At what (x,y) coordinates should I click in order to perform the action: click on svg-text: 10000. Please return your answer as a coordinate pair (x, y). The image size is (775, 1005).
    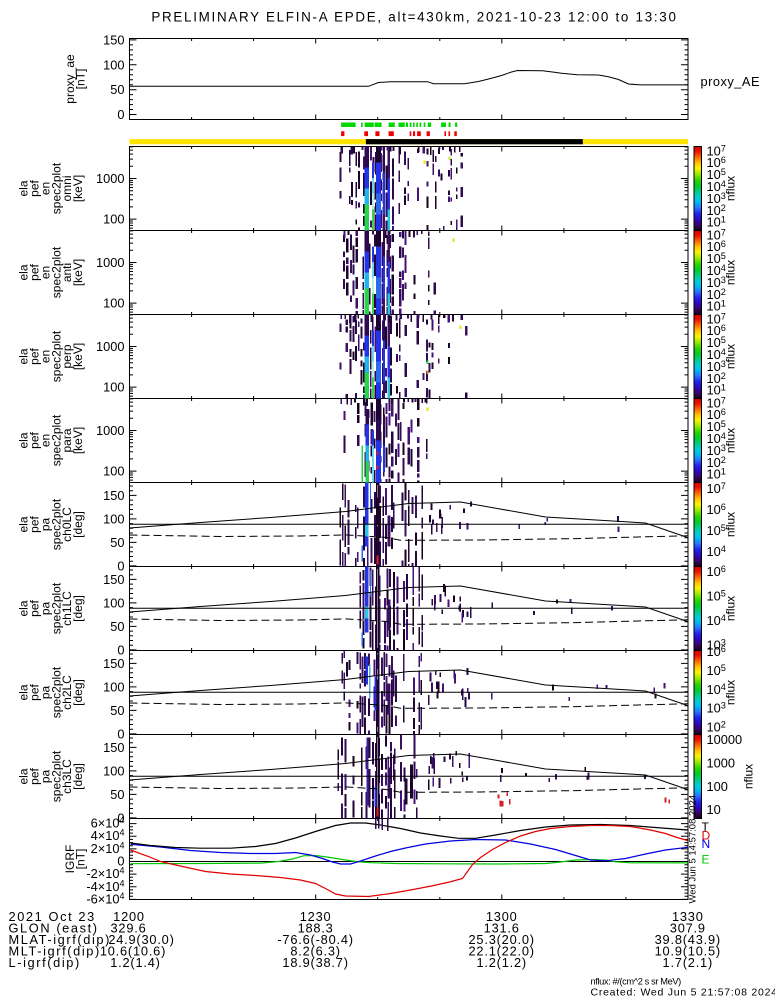
    Looking at the image, I should click on (725, 739).